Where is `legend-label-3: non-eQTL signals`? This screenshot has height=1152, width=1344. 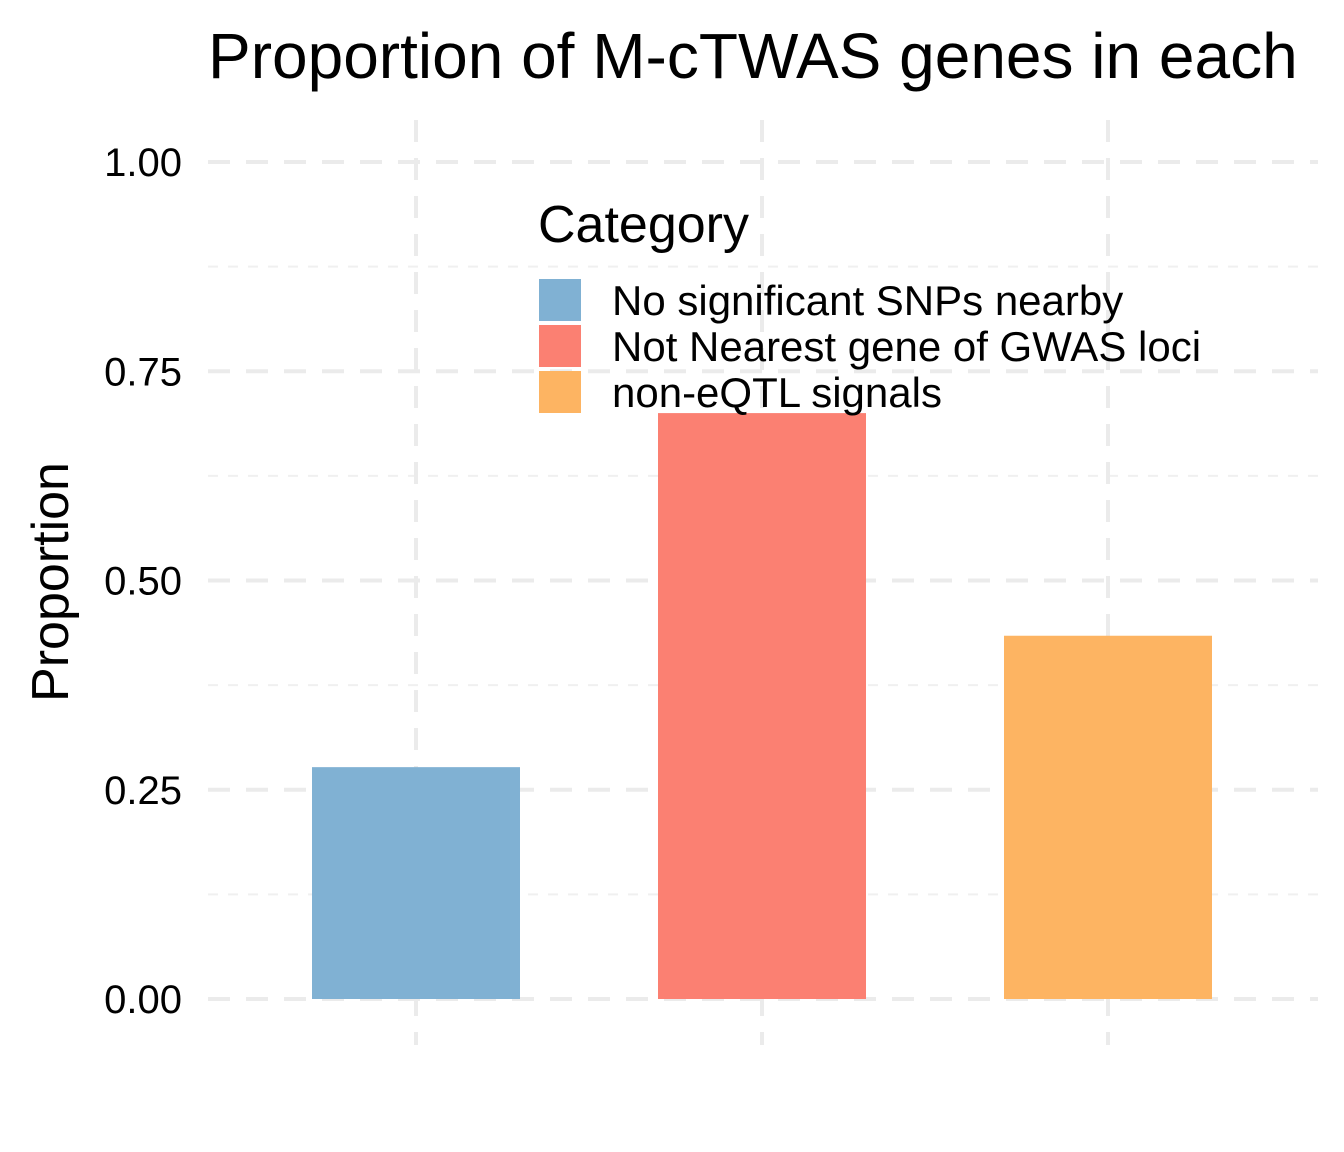
legend-label-3: non-eQTL signals is located at coordinates (777, 392).